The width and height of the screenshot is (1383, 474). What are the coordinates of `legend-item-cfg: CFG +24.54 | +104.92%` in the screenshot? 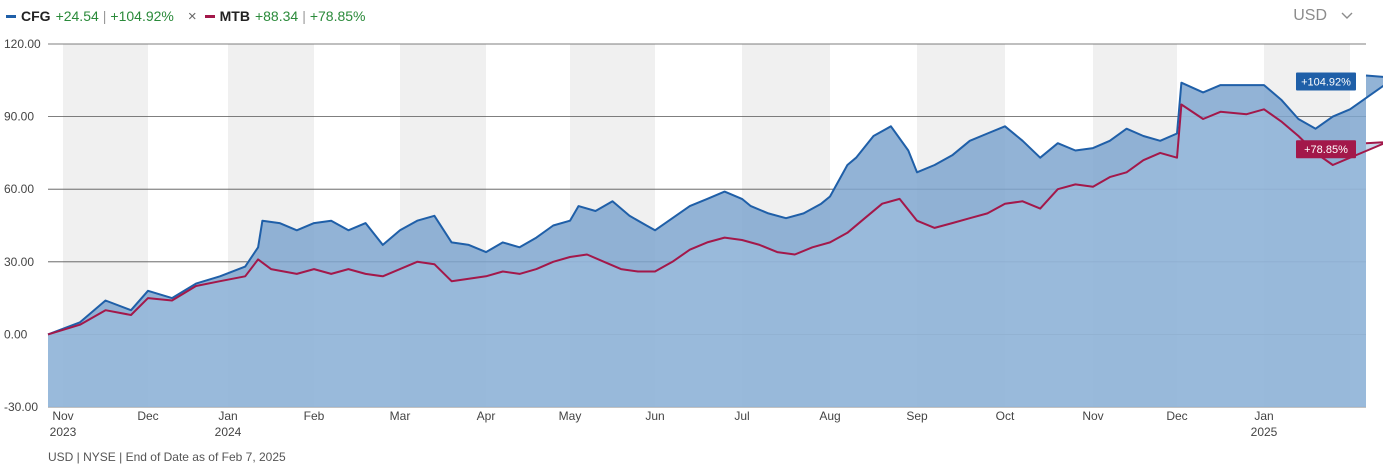 It's located at (90, 16).